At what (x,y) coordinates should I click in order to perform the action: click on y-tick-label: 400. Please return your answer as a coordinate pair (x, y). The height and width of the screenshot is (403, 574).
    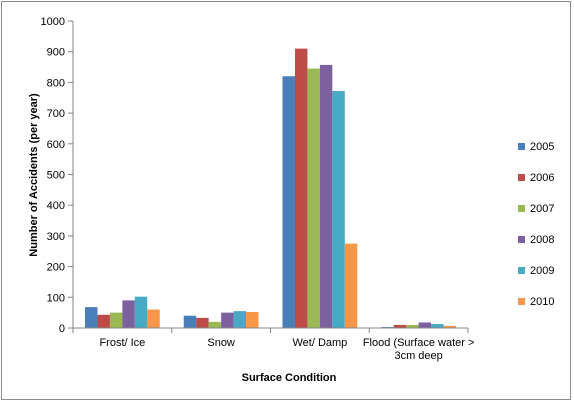
    Looking at the image, I should click on (56, 206).